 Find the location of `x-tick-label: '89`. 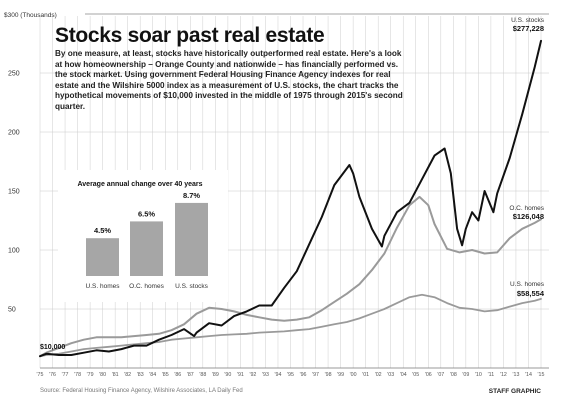

x-tick-label: '89 is located at coordinates (215, 375).